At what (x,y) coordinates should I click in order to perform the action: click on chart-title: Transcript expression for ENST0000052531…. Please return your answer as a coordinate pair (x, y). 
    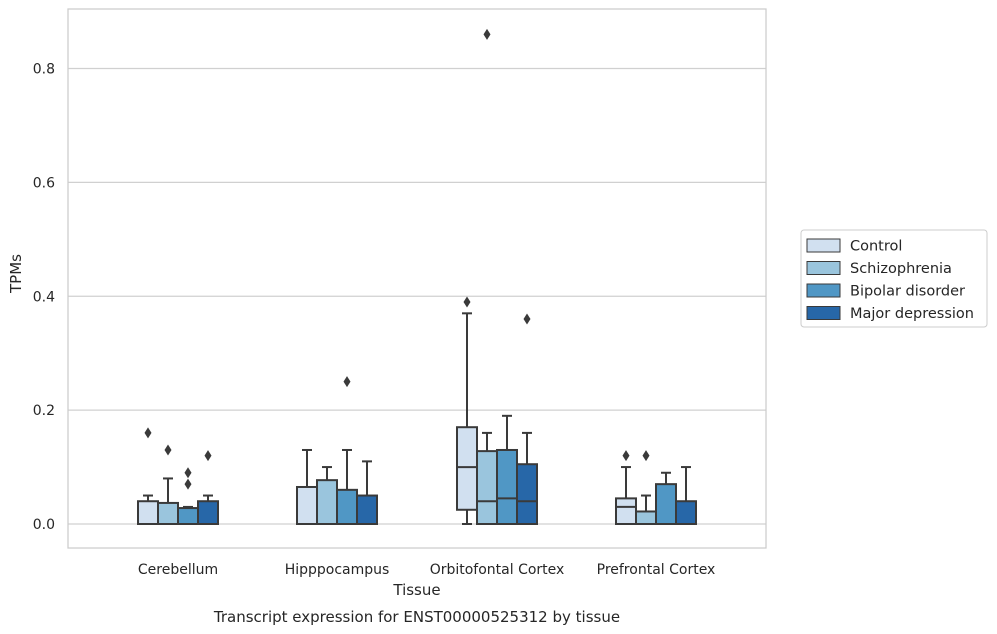
    Looking at the image, I should click on (416, 617).